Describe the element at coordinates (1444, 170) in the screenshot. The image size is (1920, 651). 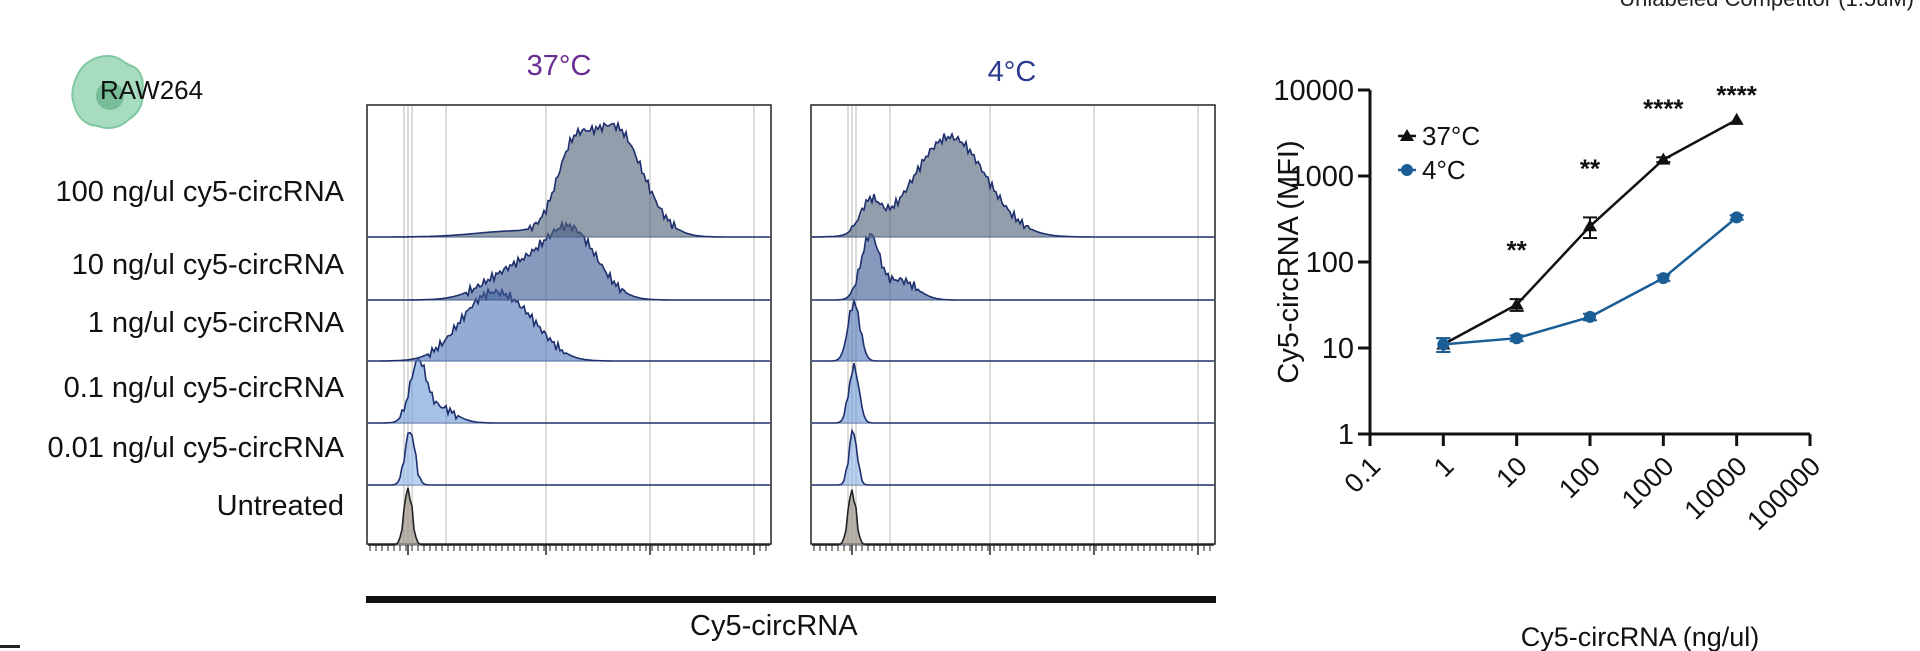
I see `legend-label: 4°C` at that location.